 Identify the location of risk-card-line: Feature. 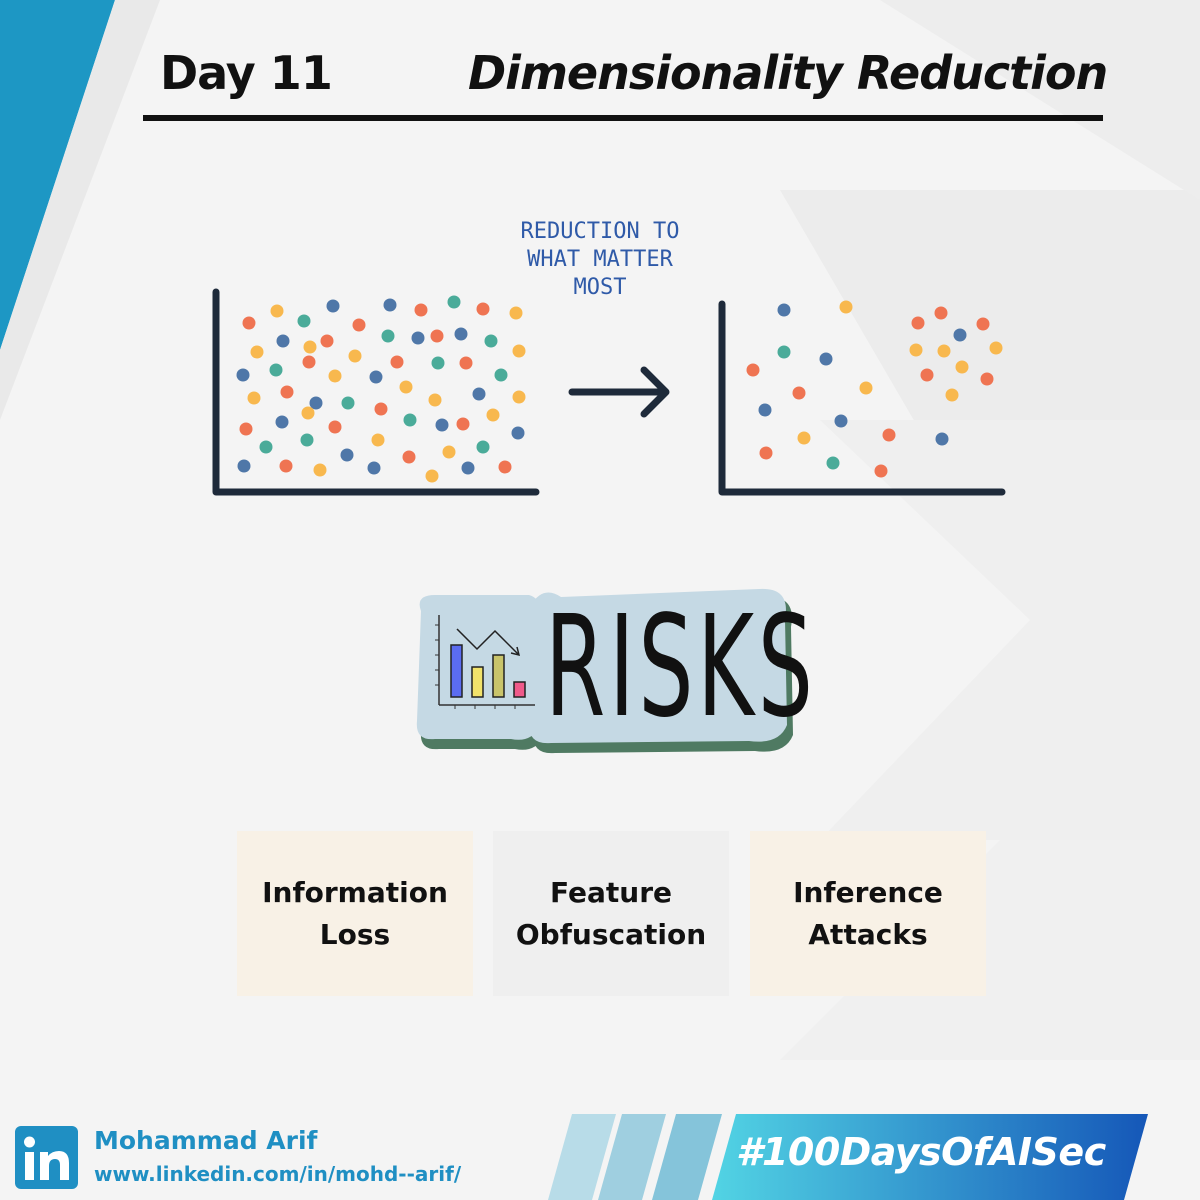
(611, 892).